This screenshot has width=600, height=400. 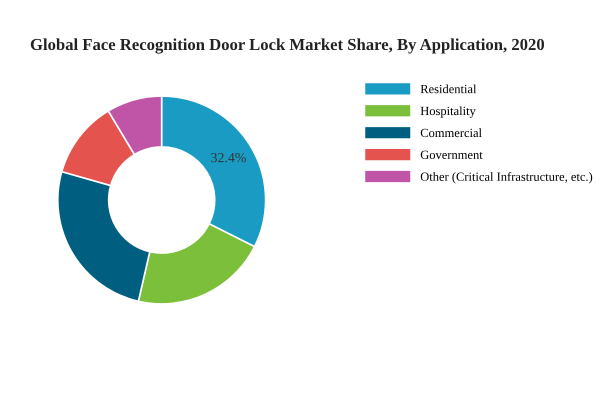 I want to click on data-label: 32.4%, so click(x=228, y=157).